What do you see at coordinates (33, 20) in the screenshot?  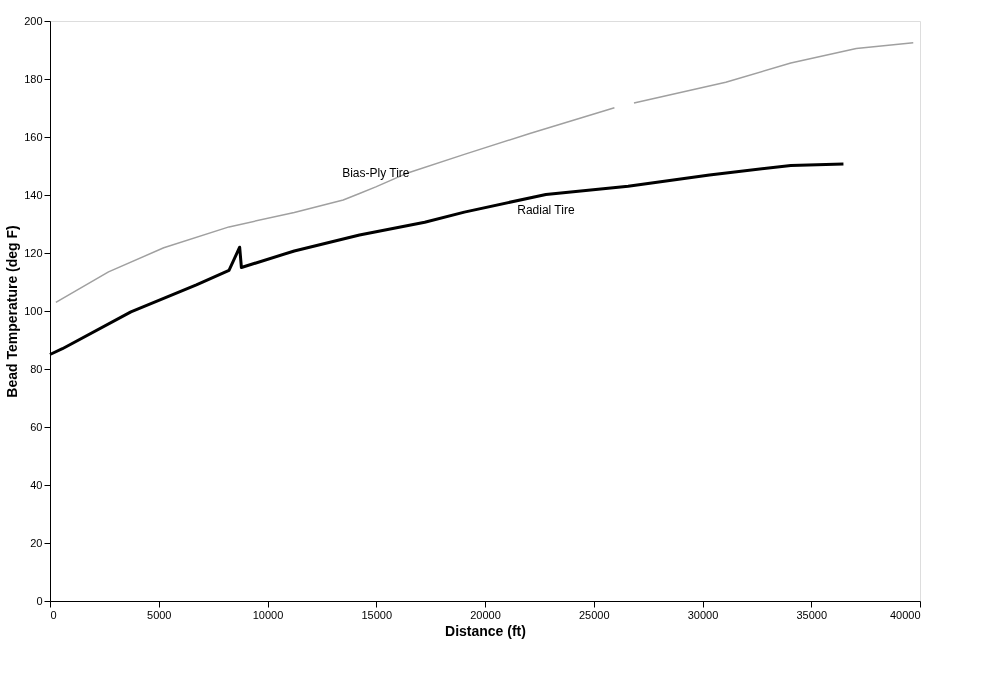 I see `y-tick-label: 200` at bounding box center [33, 20].